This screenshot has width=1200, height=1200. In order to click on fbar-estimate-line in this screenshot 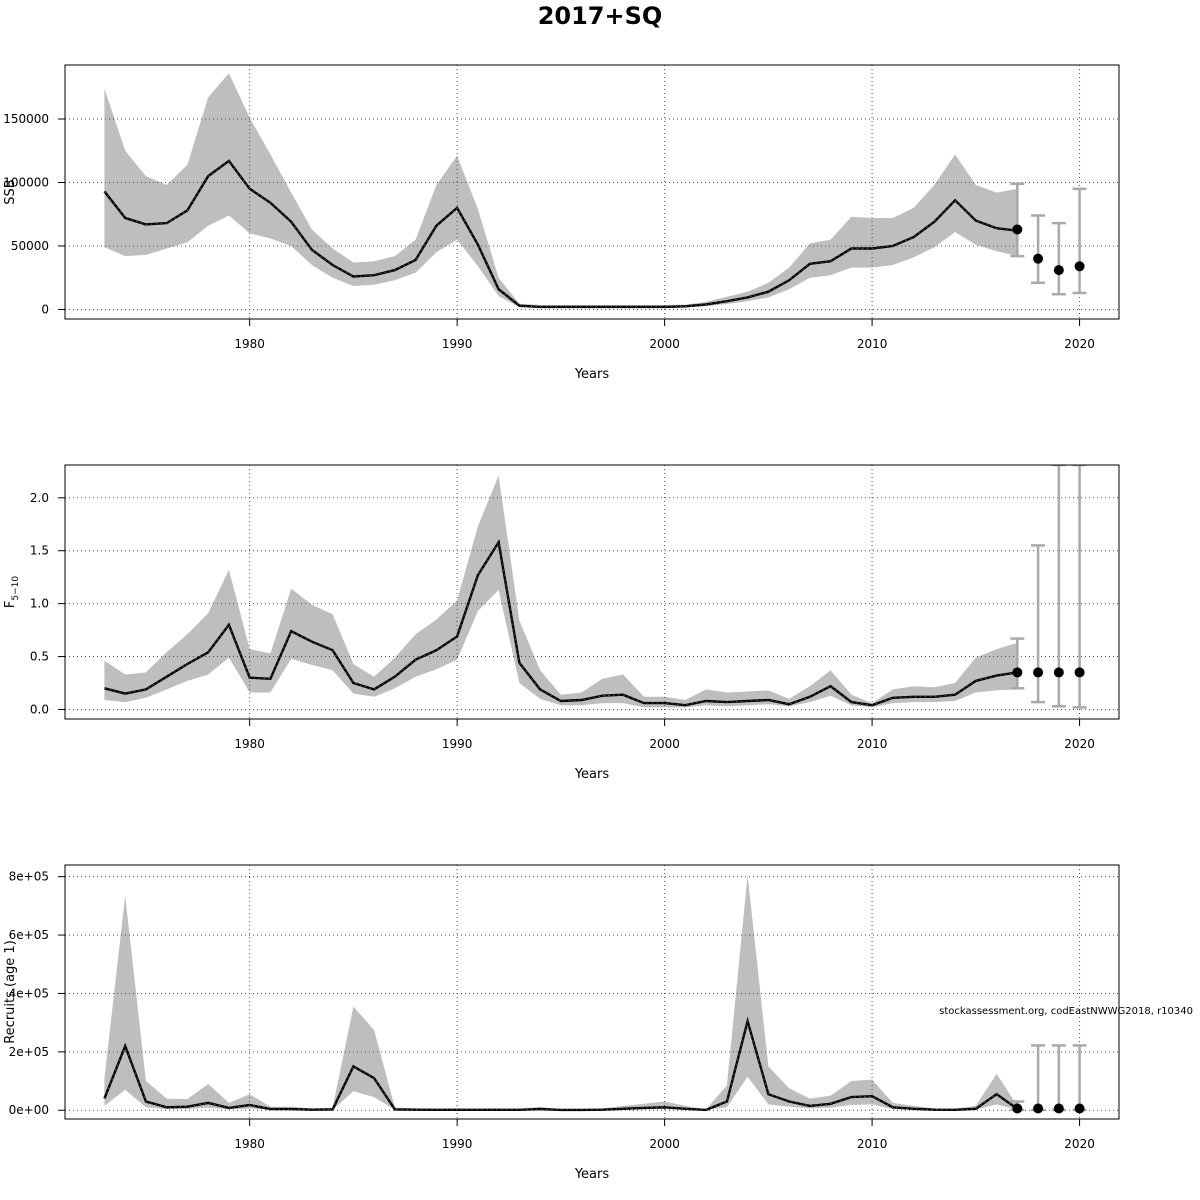, I will do `click(561, 623)`.